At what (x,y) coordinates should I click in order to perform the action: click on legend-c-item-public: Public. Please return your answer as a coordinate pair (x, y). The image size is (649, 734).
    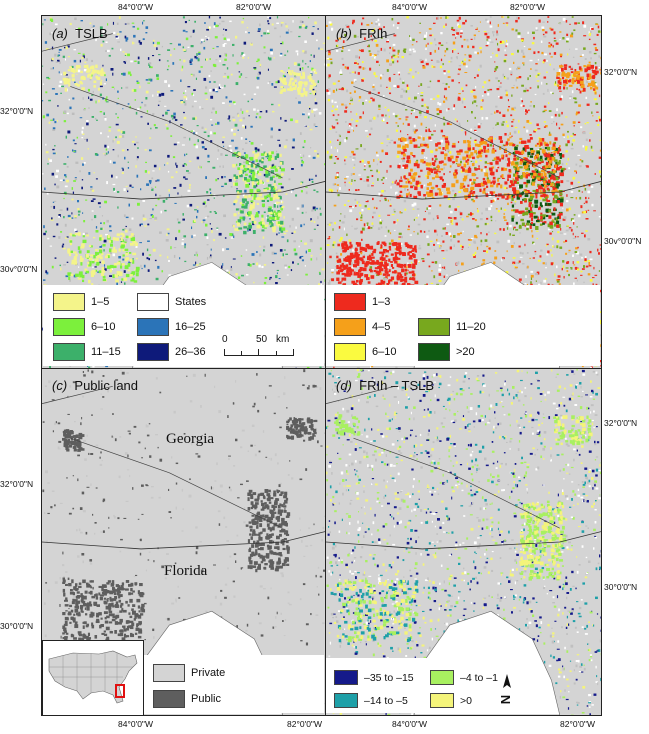
    Looking at the image, I should click on (187, 699).